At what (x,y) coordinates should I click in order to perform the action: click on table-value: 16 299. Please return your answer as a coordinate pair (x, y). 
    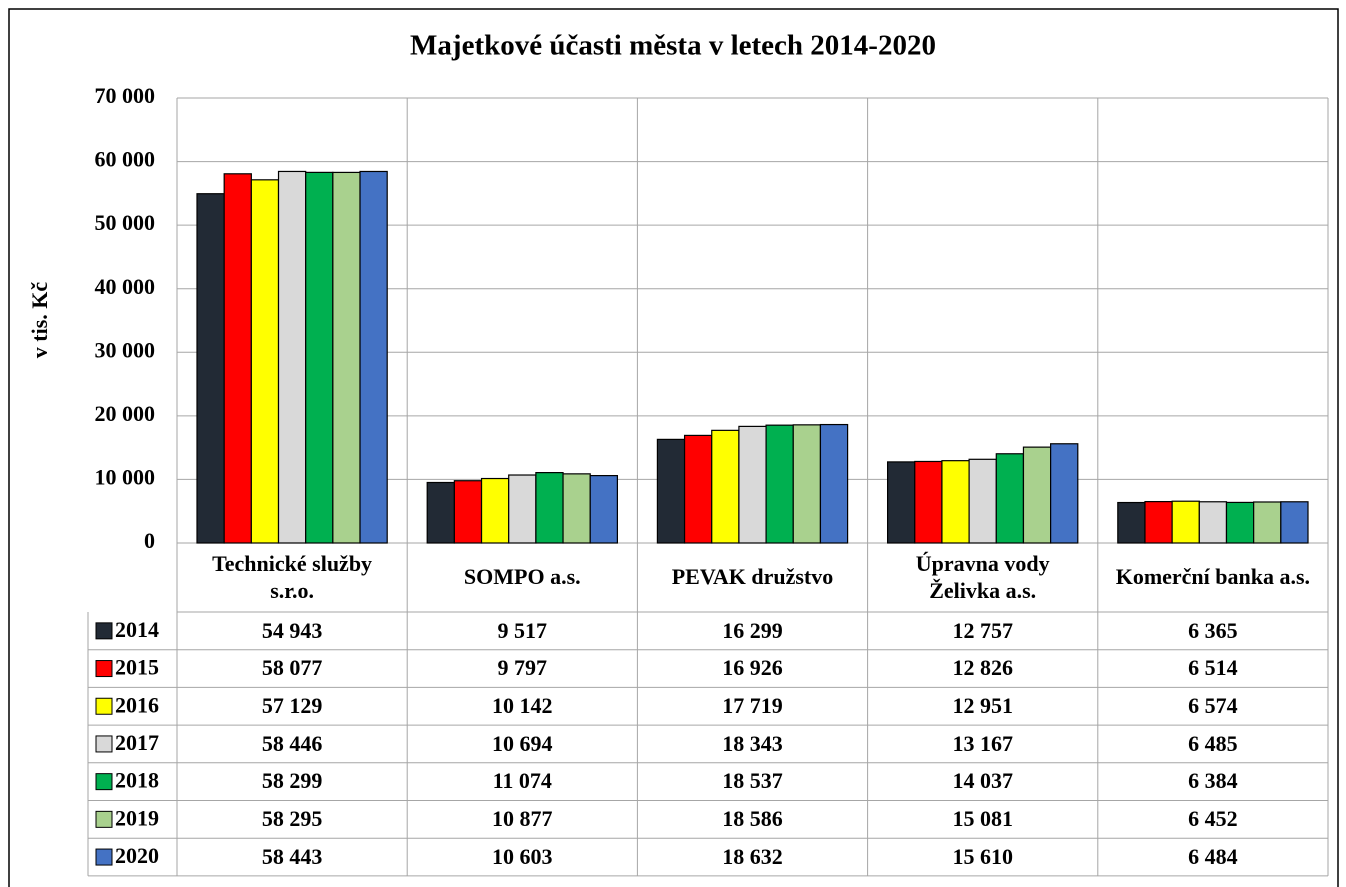
    Looking at the image, I should click on (752, 630).